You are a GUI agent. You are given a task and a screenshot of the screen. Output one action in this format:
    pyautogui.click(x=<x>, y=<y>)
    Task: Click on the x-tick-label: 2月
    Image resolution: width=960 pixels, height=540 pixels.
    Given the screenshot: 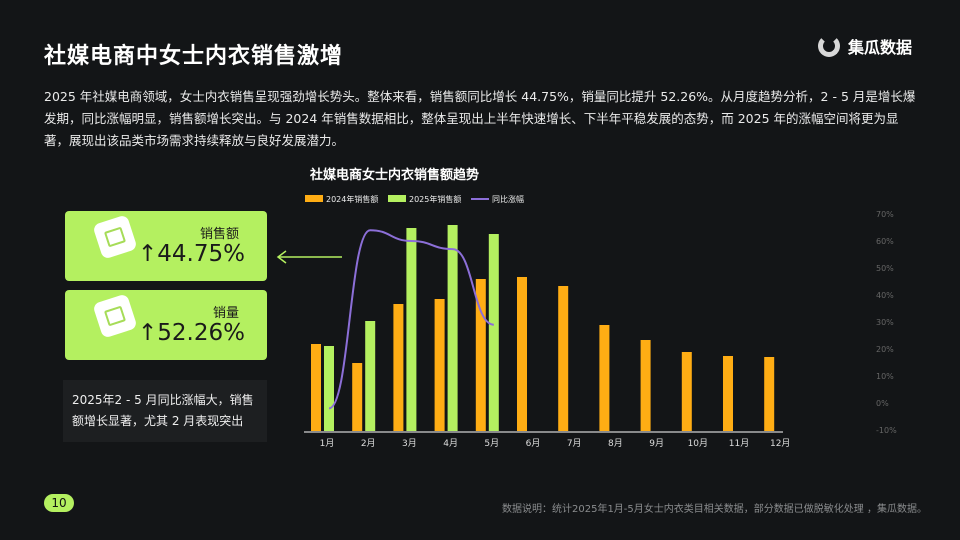 What is the action you would take?
    pyautogui.click(x=368, y=443)
    